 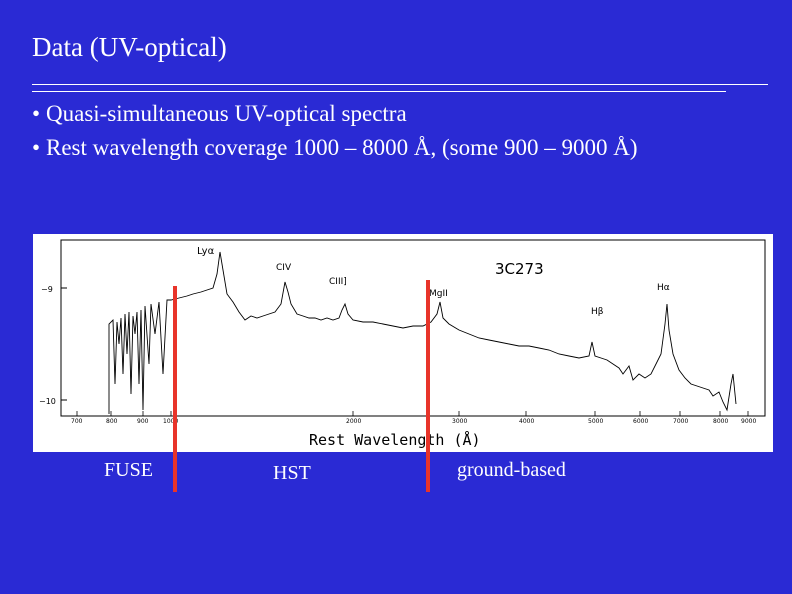 I want to click on fuse-label: FUSE, so click(x=128, y=470).